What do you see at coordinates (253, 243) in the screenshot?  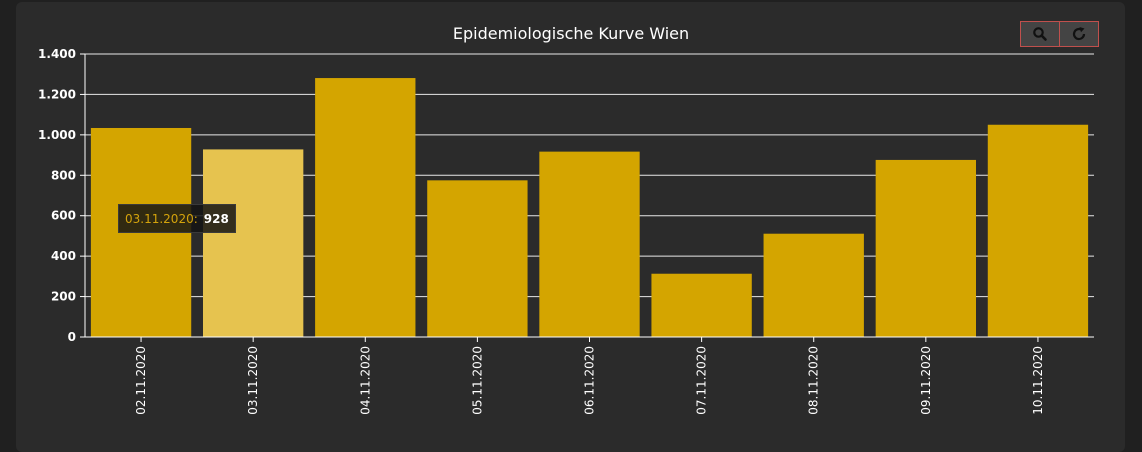 I see `bar-03.11.2020` at bounding box center [253, 243].